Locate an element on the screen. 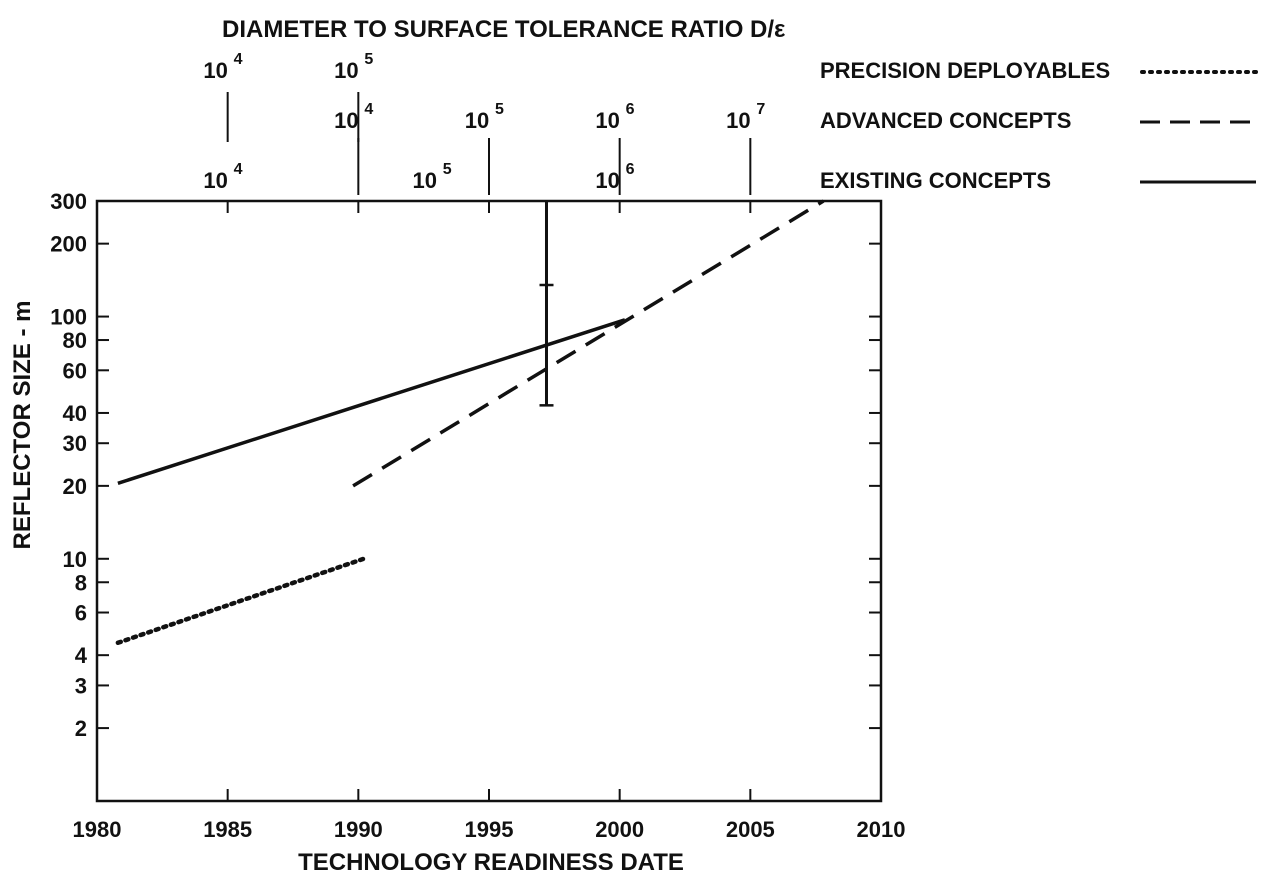  top-scale-r1-label-1: 10 is located at coordinates (346, 70).